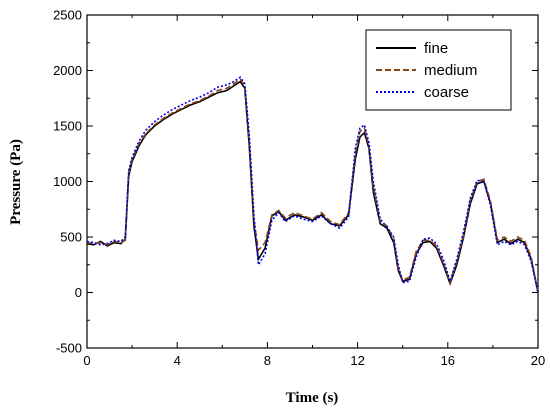 This screenshot has height=411, width=550. What do you see at coordinates (436, 48) in the screenshot?
I see `legend-label-fine: fine` at bounding box center [436, 48].